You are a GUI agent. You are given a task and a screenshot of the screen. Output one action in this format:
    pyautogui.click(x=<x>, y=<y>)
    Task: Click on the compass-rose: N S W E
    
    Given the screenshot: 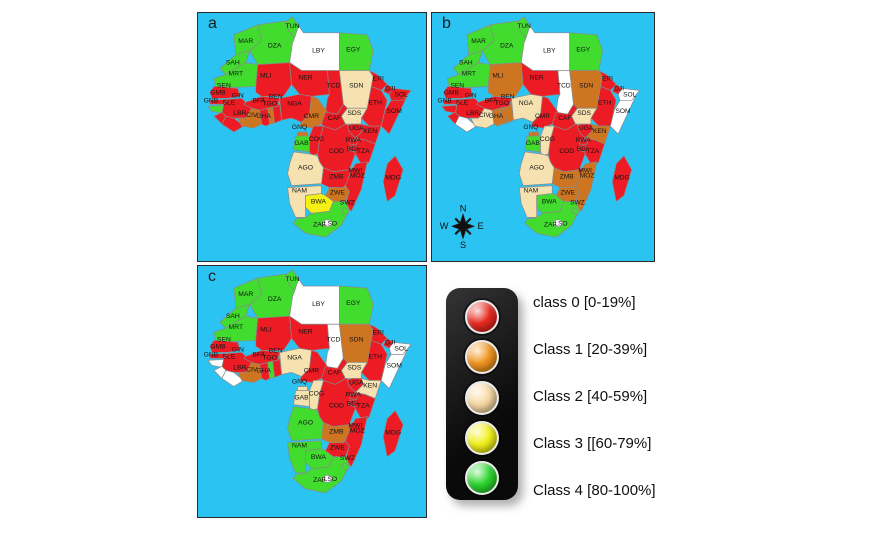 What is the action you would take?
    pyautogui.click(x=462, y=226)
    